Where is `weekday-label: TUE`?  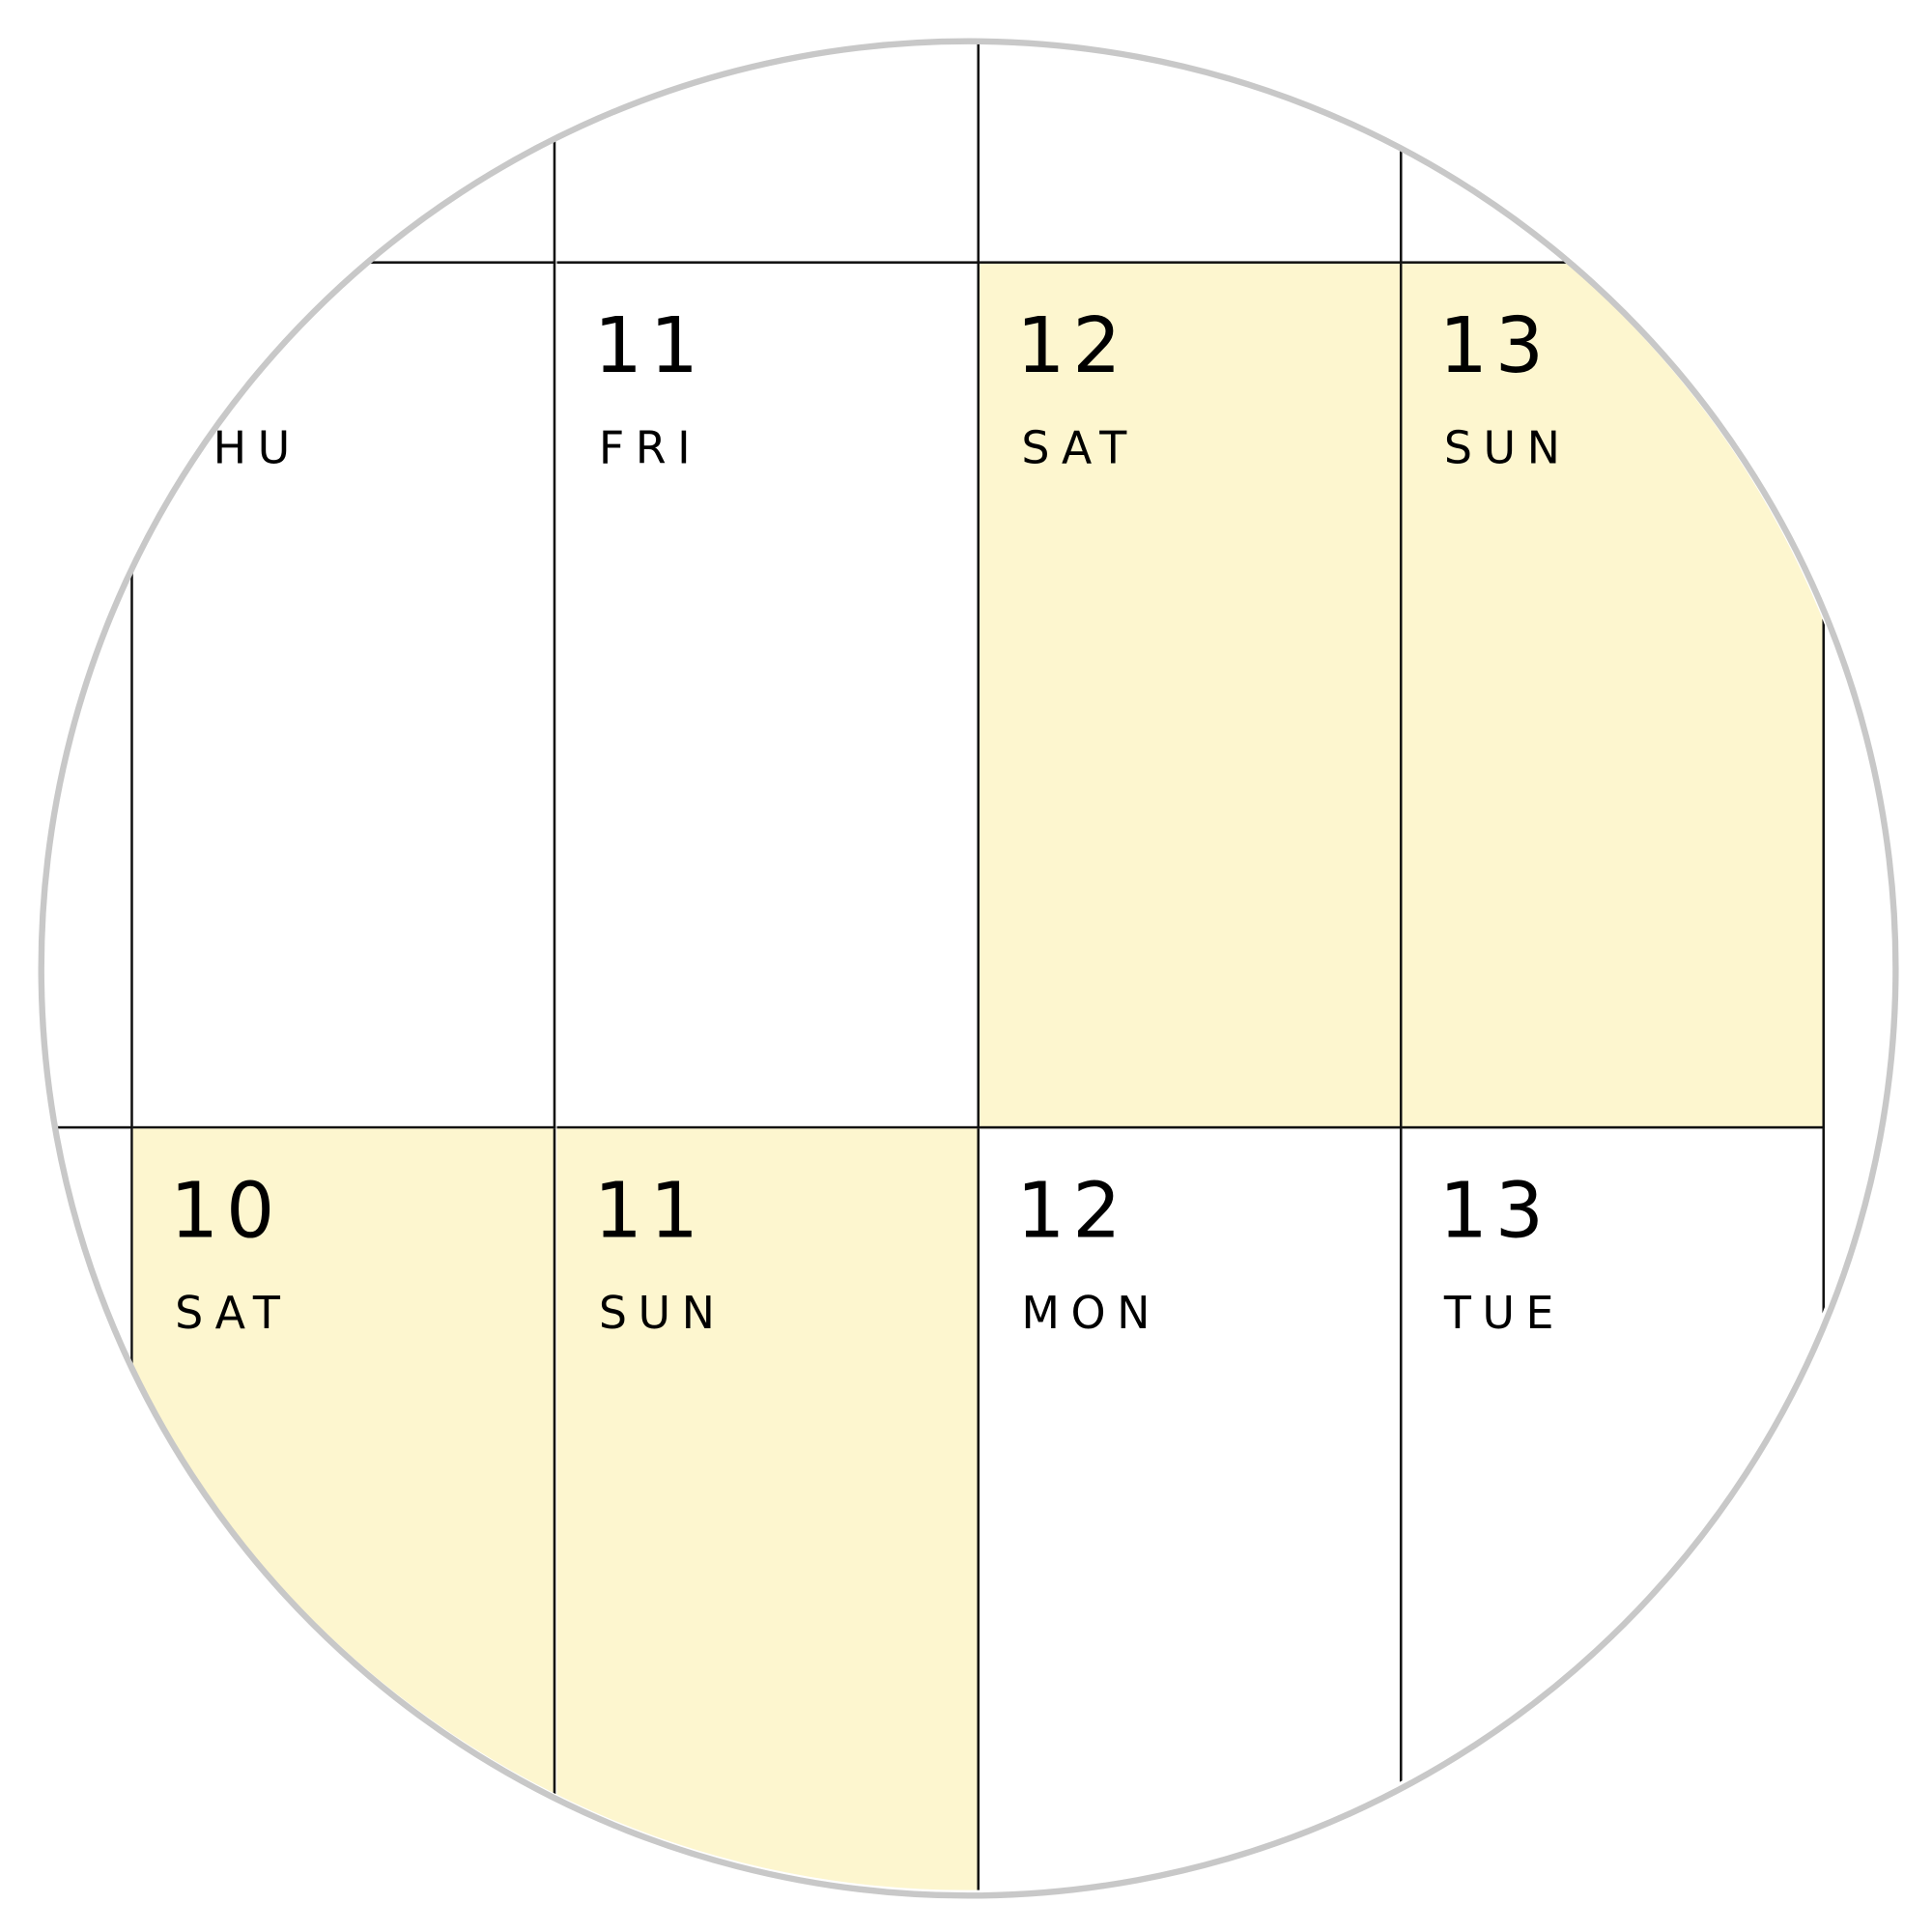
weekday-label: TUE is located at coordinates (1504, 1314).